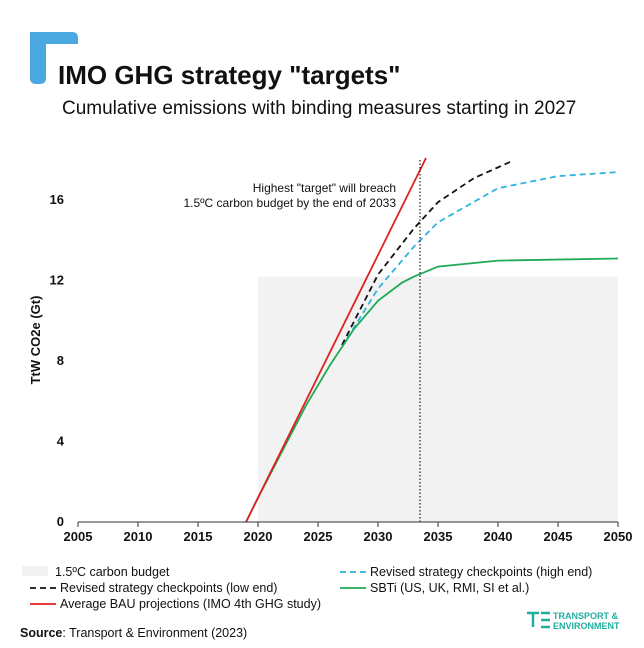 This screenshot has height=648, width=644. What do you see at coordinates (54, 58) in the screenshot?
I see `logo-mark` at bounding box center [54, 58].